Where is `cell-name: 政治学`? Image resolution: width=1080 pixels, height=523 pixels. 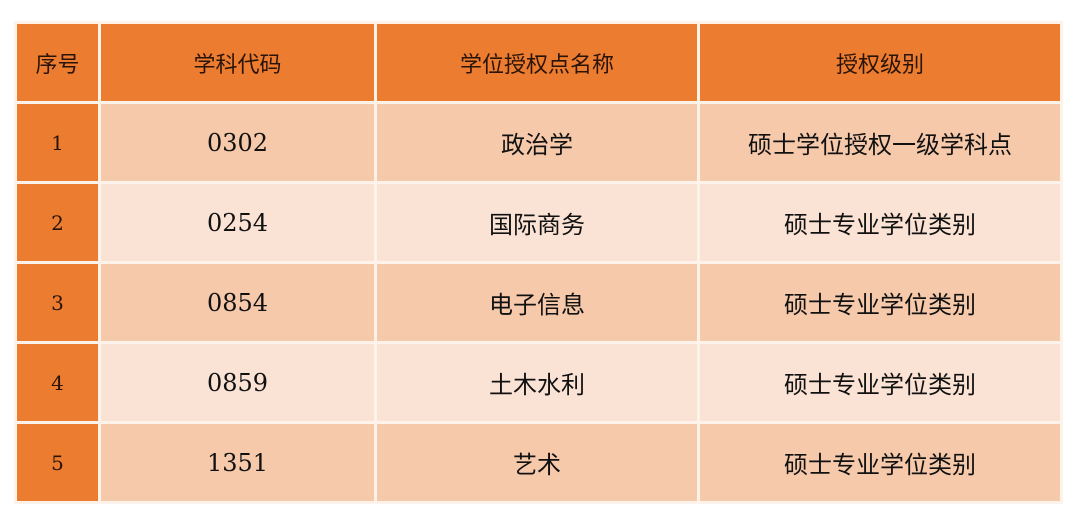 cell-name: 政治学 is located at coordinates (537, 142).